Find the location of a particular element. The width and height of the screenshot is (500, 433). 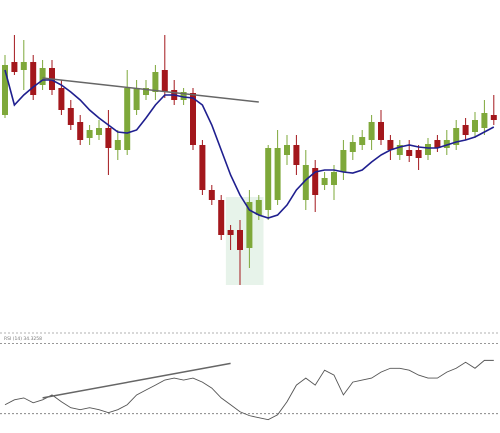

rsi-line is located at coordinates (249, 390).